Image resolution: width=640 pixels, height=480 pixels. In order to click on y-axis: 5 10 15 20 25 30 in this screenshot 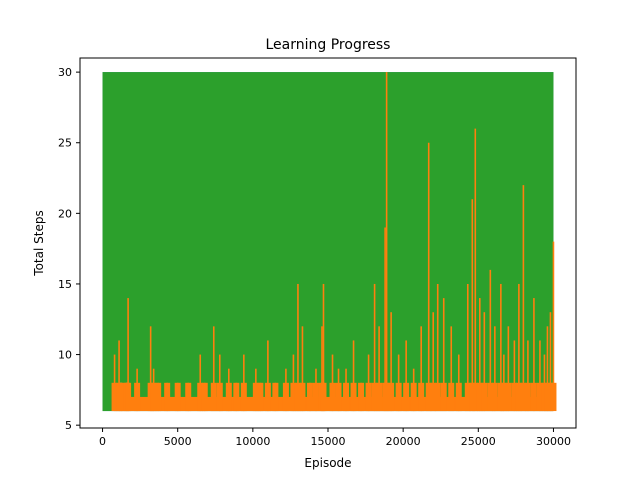, I will do `click(69, 249)`.